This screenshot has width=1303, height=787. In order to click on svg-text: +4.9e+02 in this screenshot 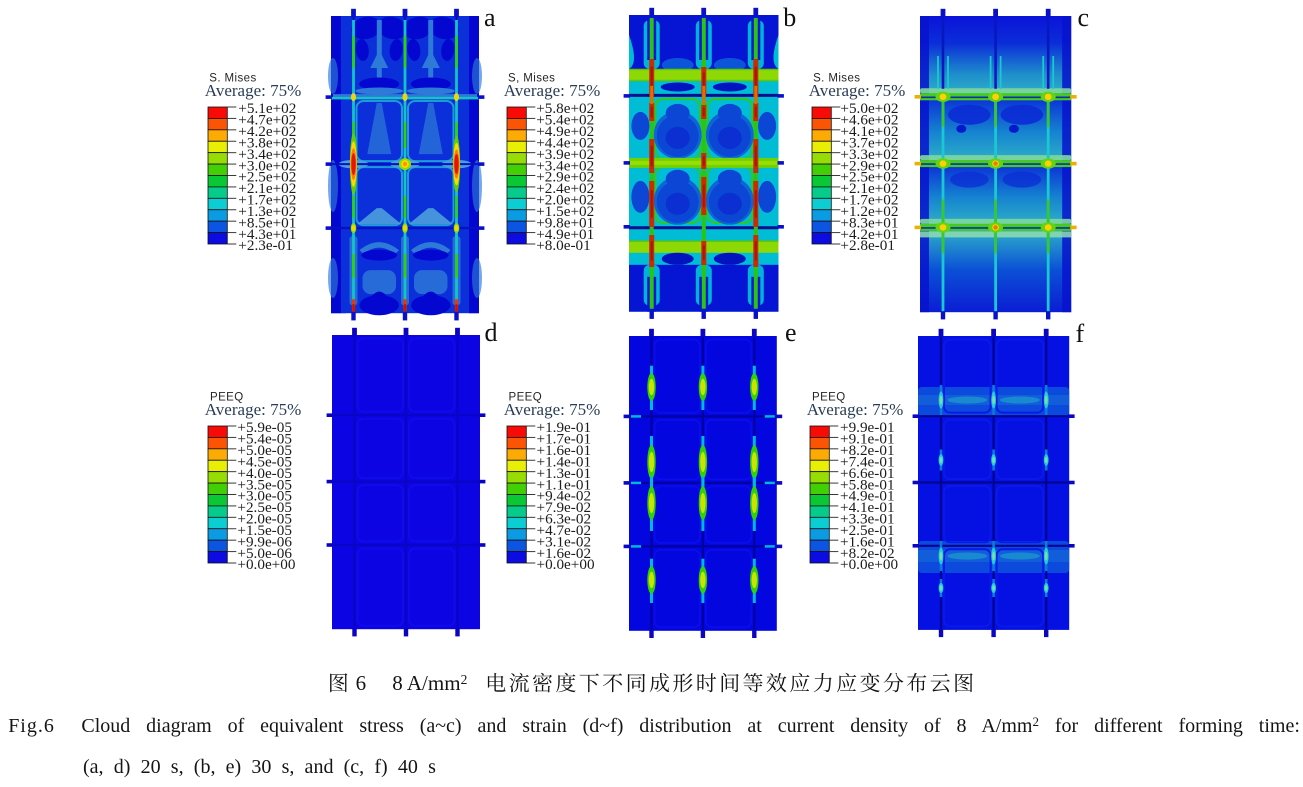, I will do `click(565, 131)`.